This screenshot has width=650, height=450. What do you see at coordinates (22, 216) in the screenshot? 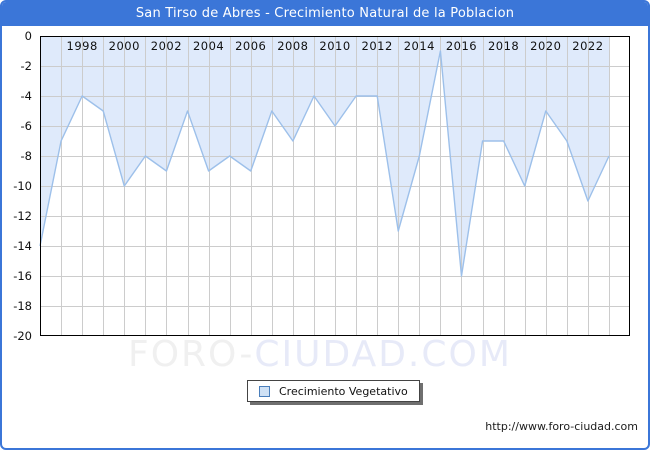
I see `y-tick-label: -12` at bounding box center [22, 216].